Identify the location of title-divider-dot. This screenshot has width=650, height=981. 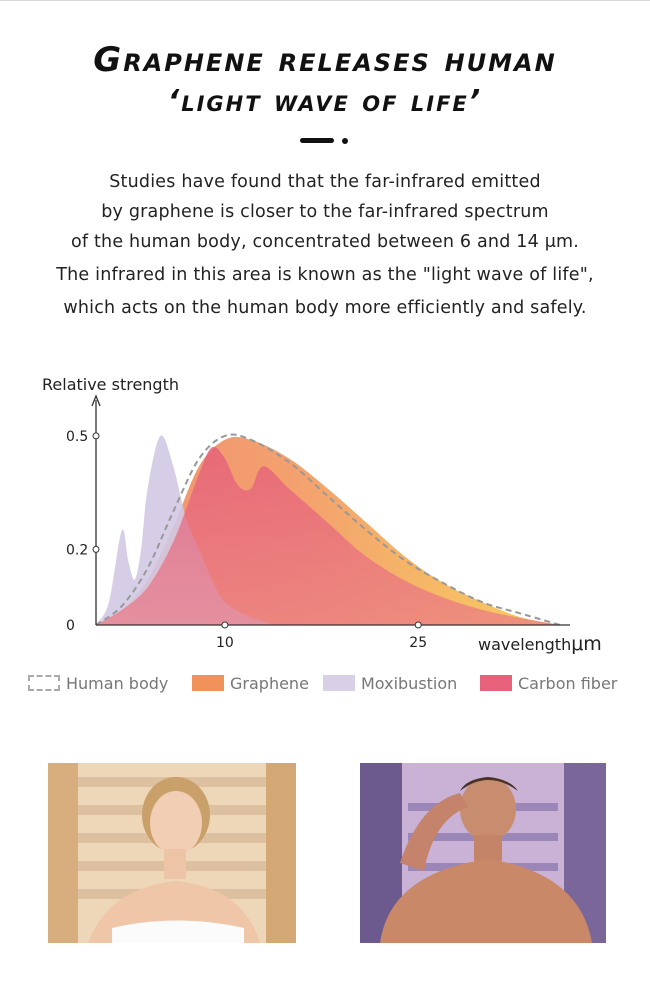
(345, 141).